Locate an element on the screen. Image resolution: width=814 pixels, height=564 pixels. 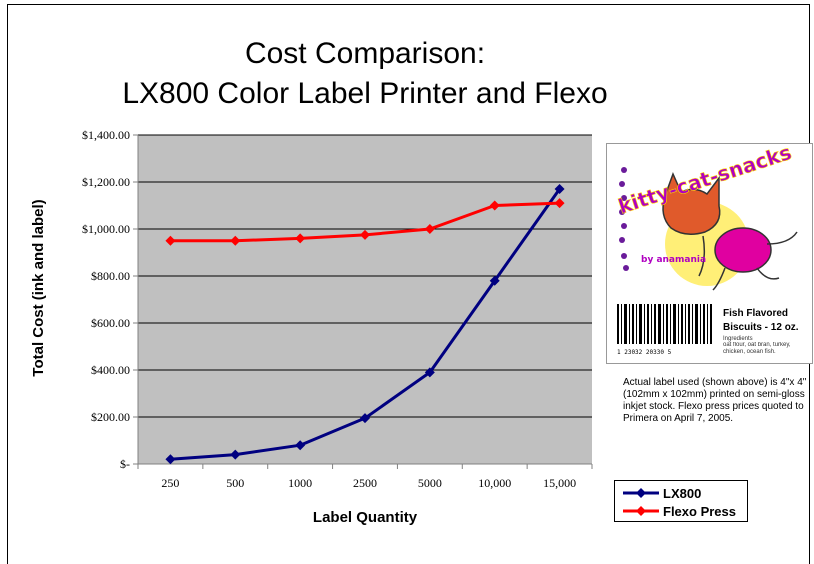
y-tick-label-7: $1,400.00 is located at coordinates (106, 135).